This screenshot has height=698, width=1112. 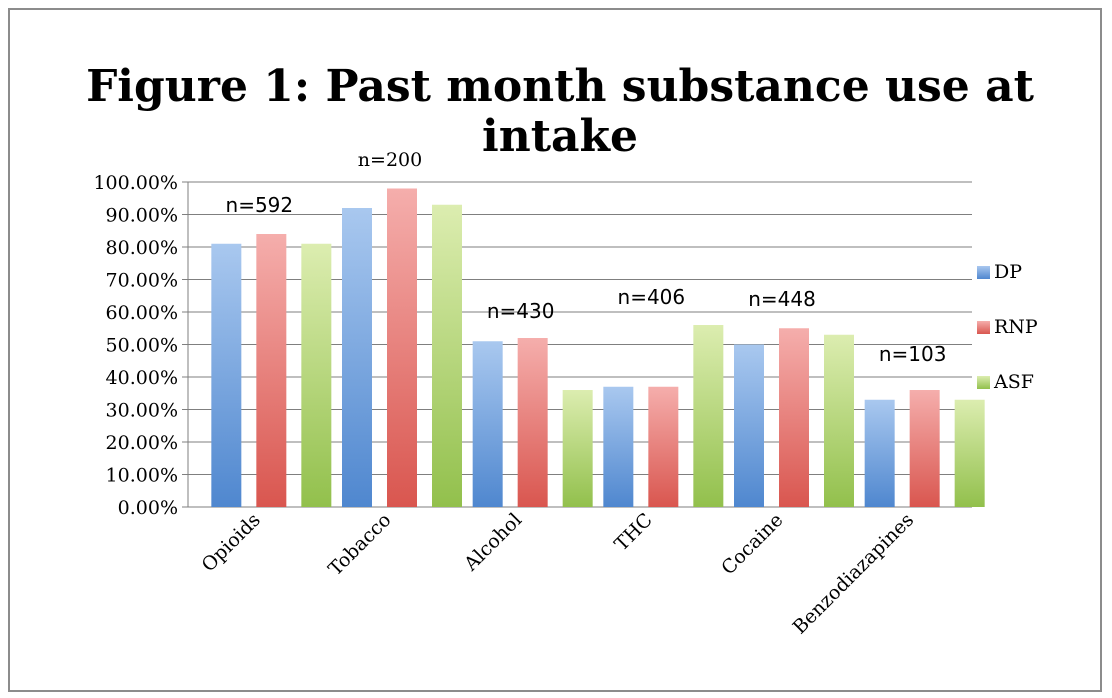 I want to click on y-tick-label: 20.00%, so click(x=142, y=443).